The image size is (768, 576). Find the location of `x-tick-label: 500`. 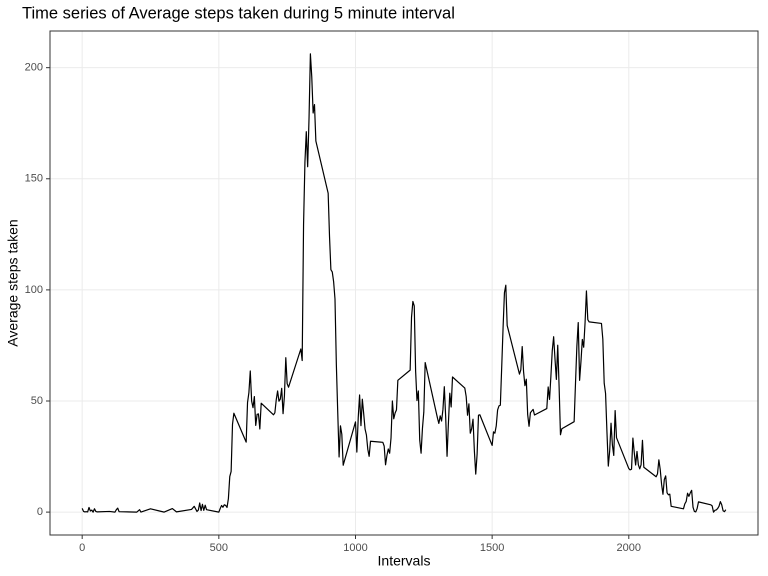

x-tick-label: 500 is located at coordinates (219, 548).